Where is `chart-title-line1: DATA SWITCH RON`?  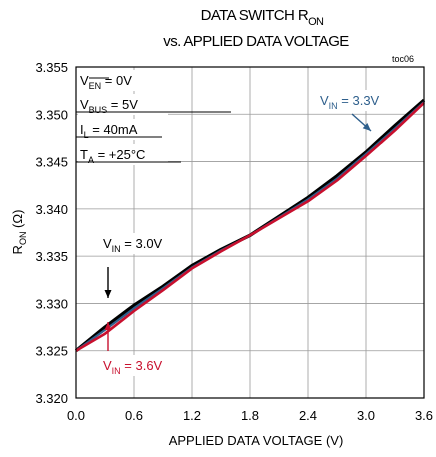
chart-title-line1: DATA SWITCH RON is located at coordinates (262, 17).